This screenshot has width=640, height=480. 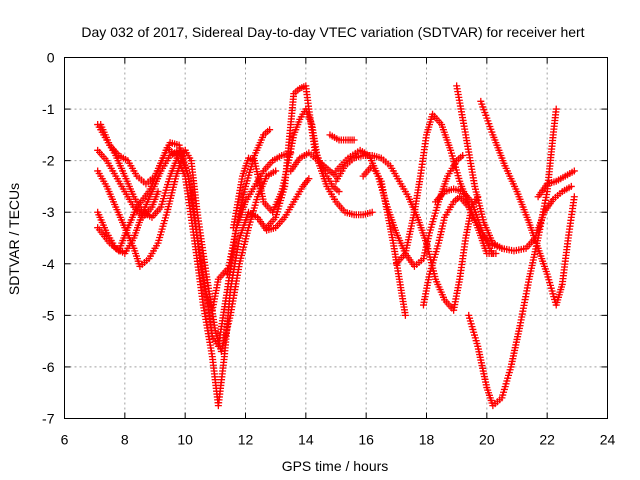 I want to click on x-tick-label: 6, so click(x=65, y=440).